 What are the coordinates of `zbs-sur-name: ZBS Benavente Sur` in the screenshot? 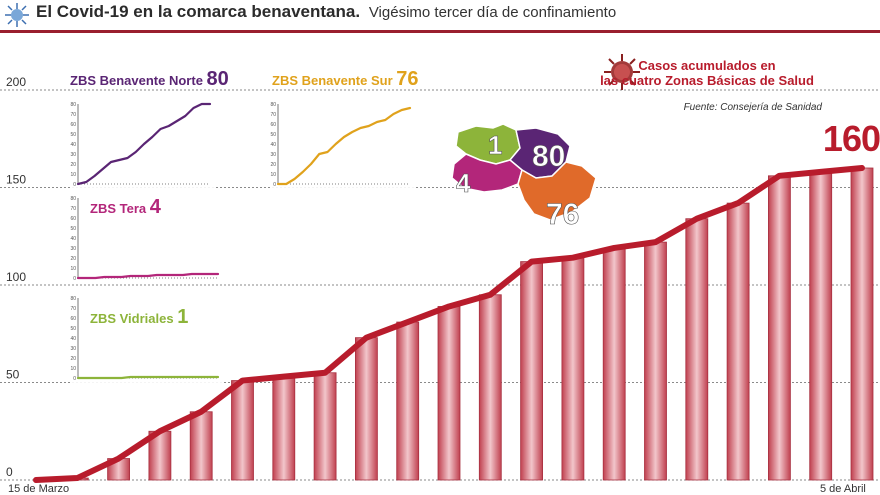 It's located at (332, 80).